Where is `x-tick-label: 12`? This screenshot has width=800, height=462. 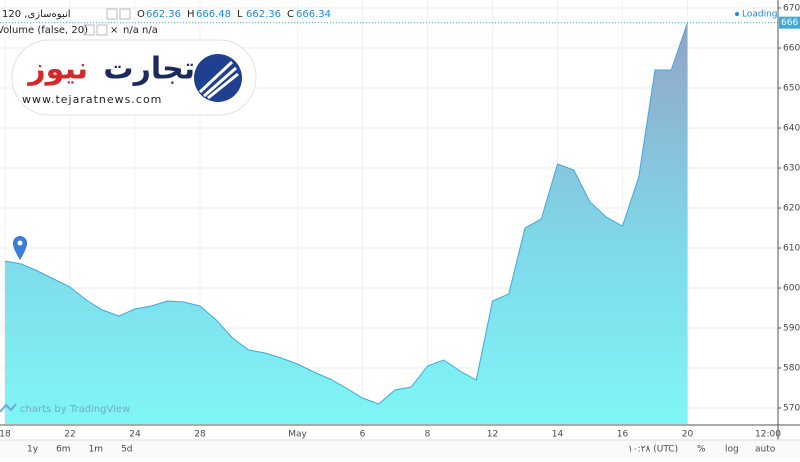
x-tick-label: 12 is located at coordinates (492, 435).